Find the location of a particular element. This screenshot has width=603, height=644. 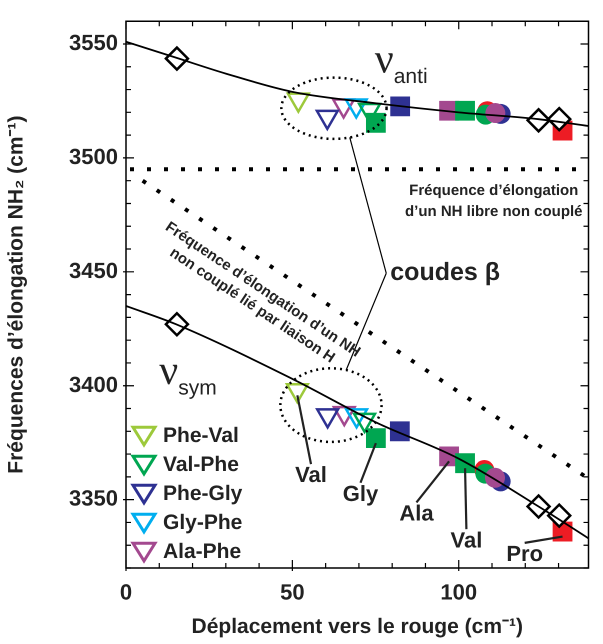

legend-label: Gly-Phe is located at coordinates (202, 522).